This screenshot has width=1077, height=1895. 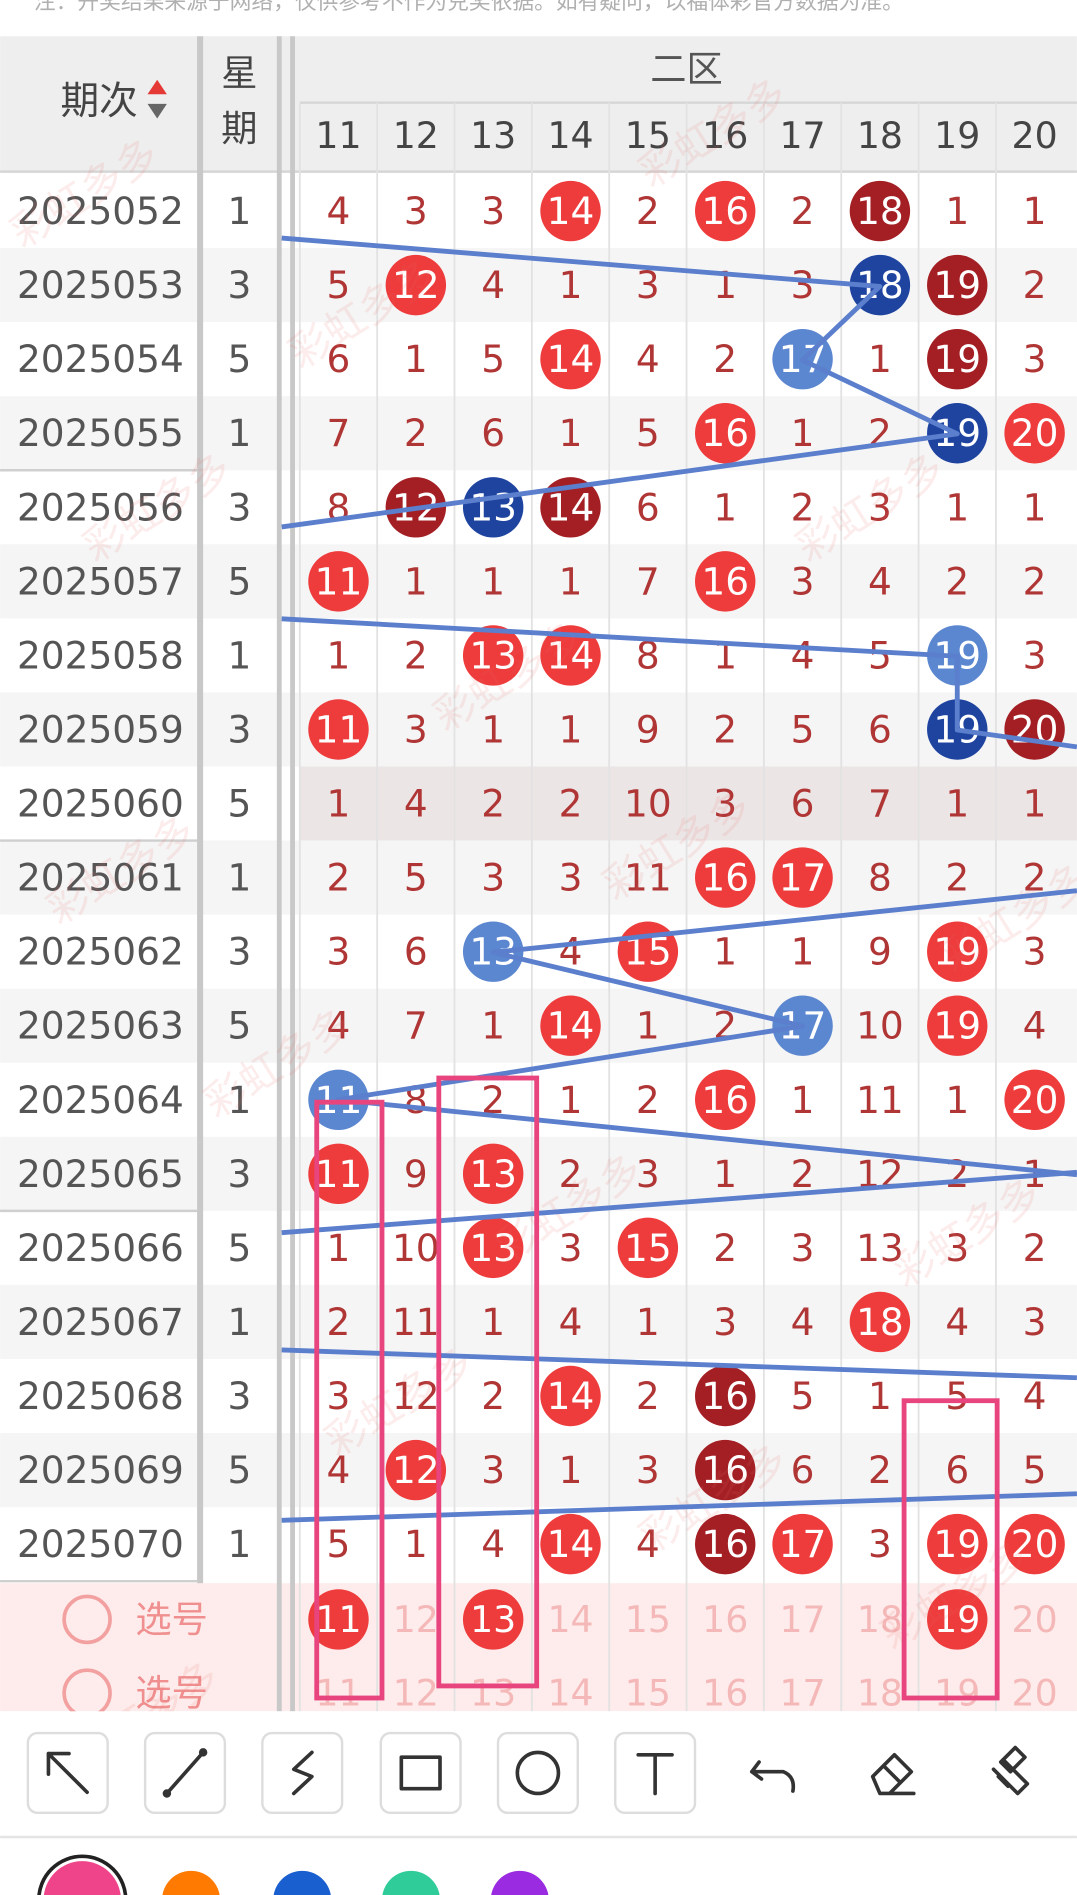 What do you see at coordinates (537, 1773) in the screenshot?
I see `tool-circle` at bounding box center [537, 1773].